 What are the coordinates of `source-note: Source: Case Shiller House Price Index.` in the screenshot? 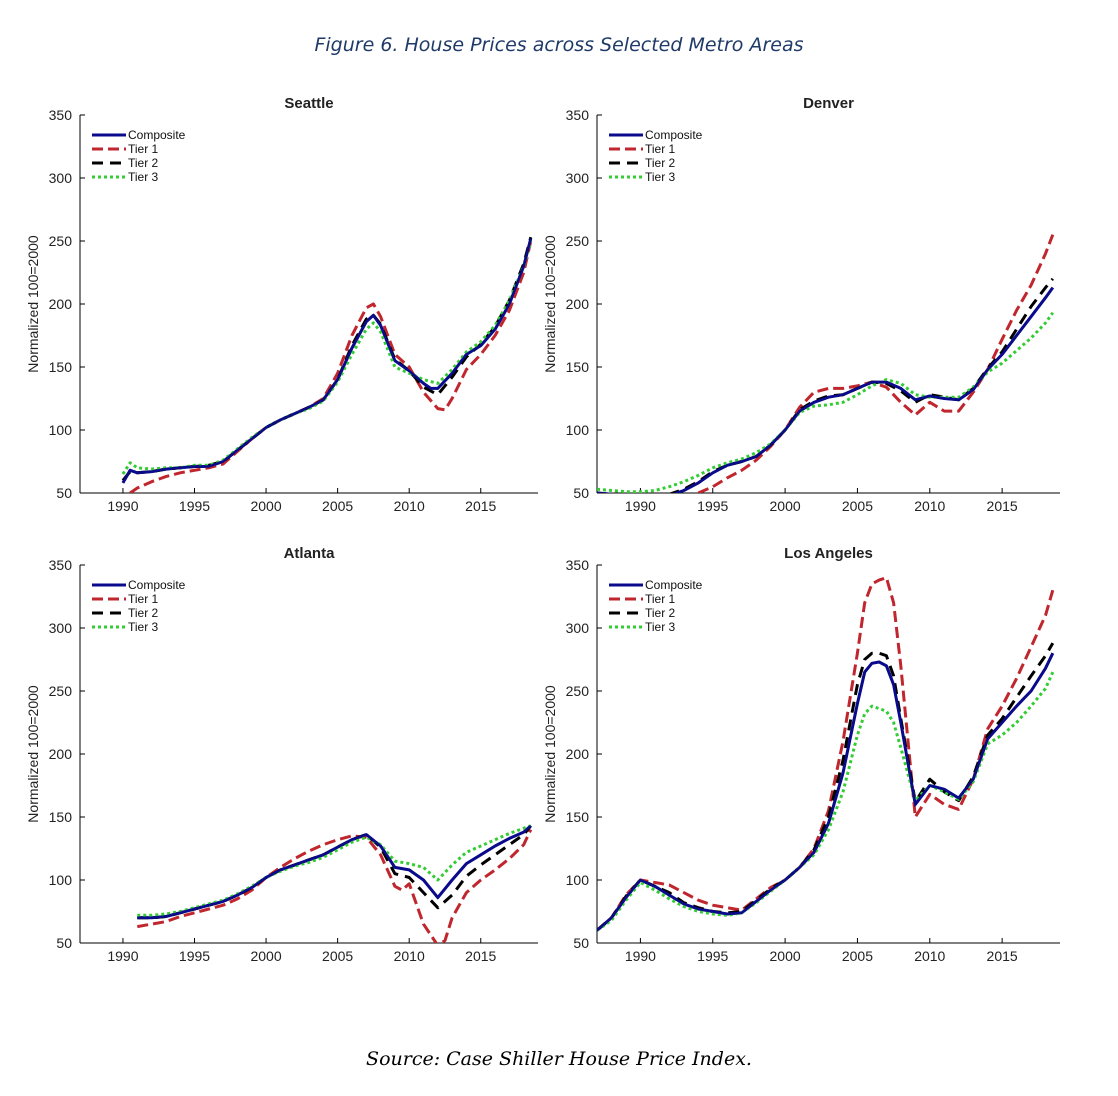 It's located at (559, 1059).